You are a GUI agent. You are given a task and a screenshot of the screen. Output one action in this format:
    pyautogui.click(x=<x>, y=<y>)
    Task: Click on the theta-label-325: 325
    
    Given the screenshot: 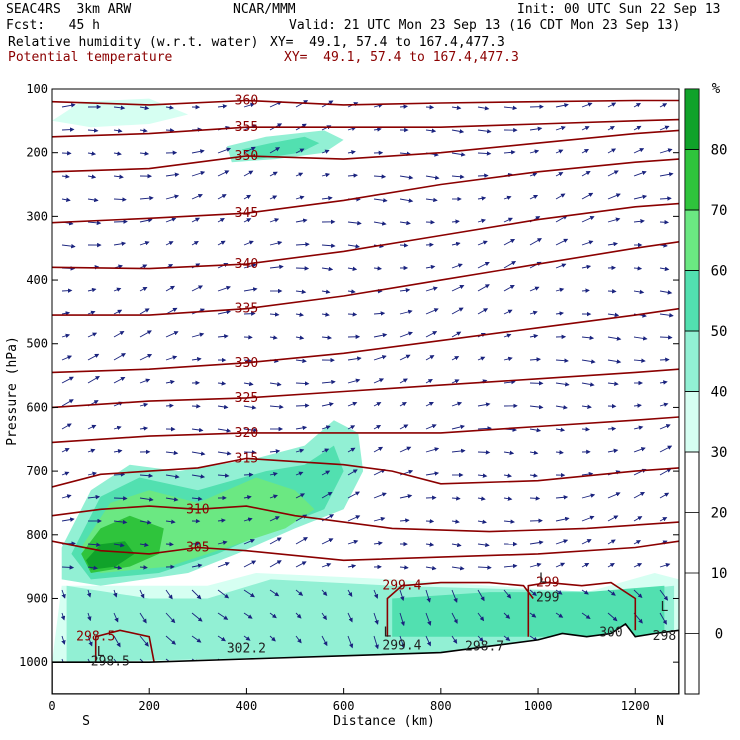 What is the action you would take?
    pyautogui.click(x=246, y=398)
    